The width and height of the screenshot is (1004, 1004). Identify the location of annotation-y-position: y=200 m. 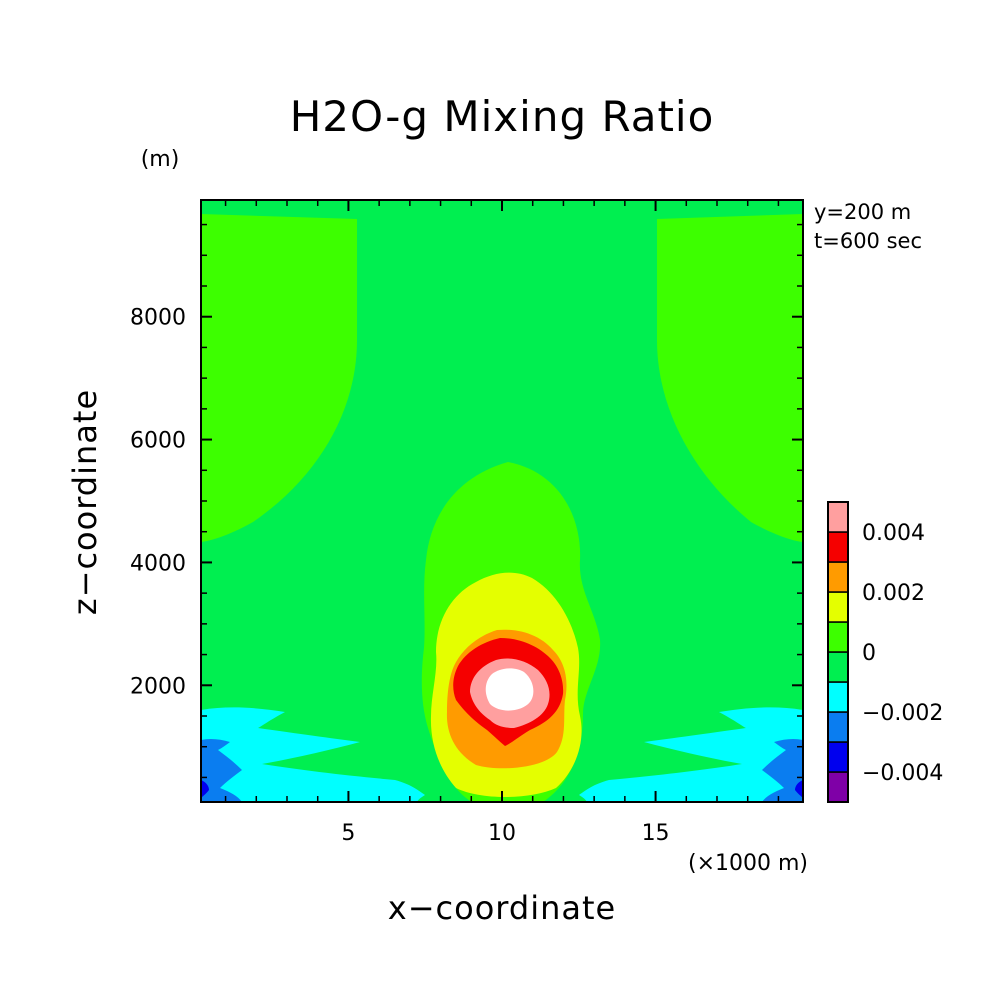
(862, 212).